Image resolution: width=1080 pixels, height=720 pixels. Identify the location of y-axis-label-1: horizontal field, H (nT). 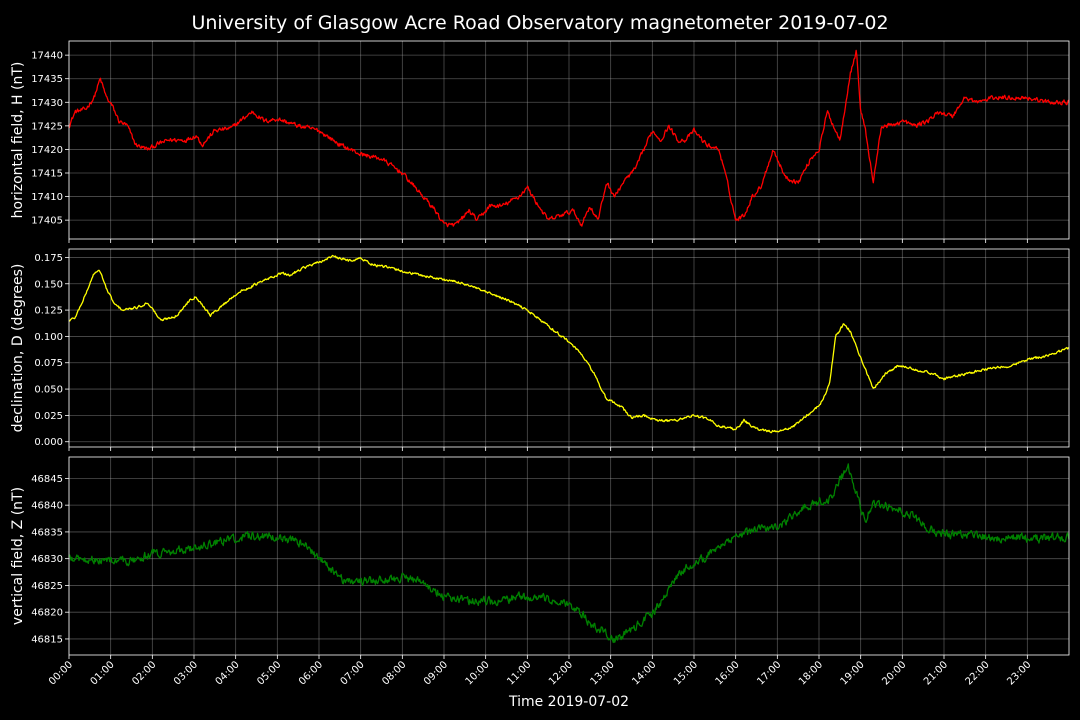
(18, 140).